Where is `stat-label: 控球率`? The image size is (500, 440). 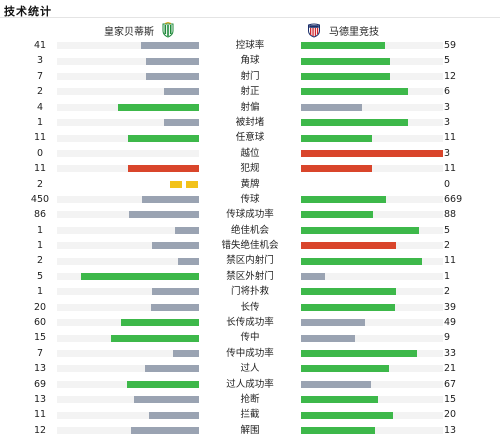
stat-label: 控球率 is located at coordinates (250, 45).